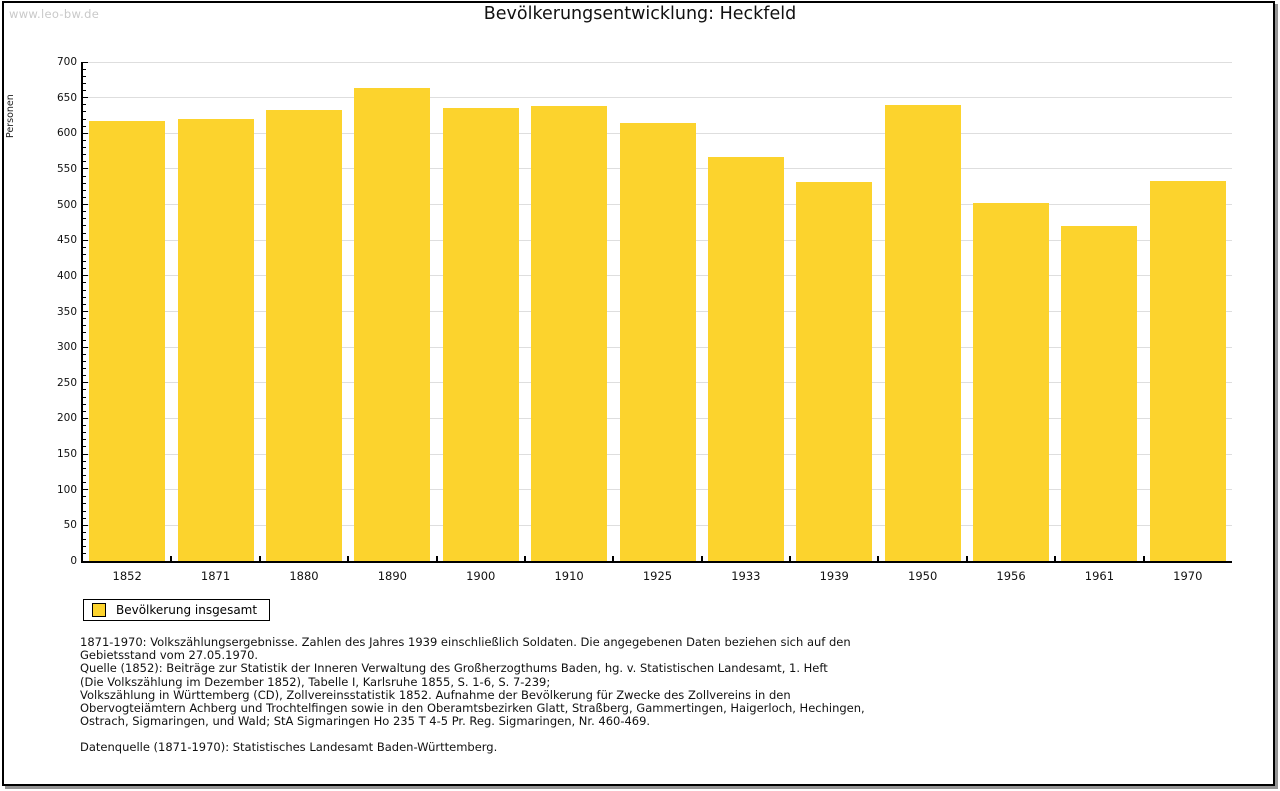 The height and width of the screenshot is (791, 1280). What do you see at coordinates (66, 97) in the screenshot?
I see `y-tick-label-650: 650` at bounding box center [66, 97].